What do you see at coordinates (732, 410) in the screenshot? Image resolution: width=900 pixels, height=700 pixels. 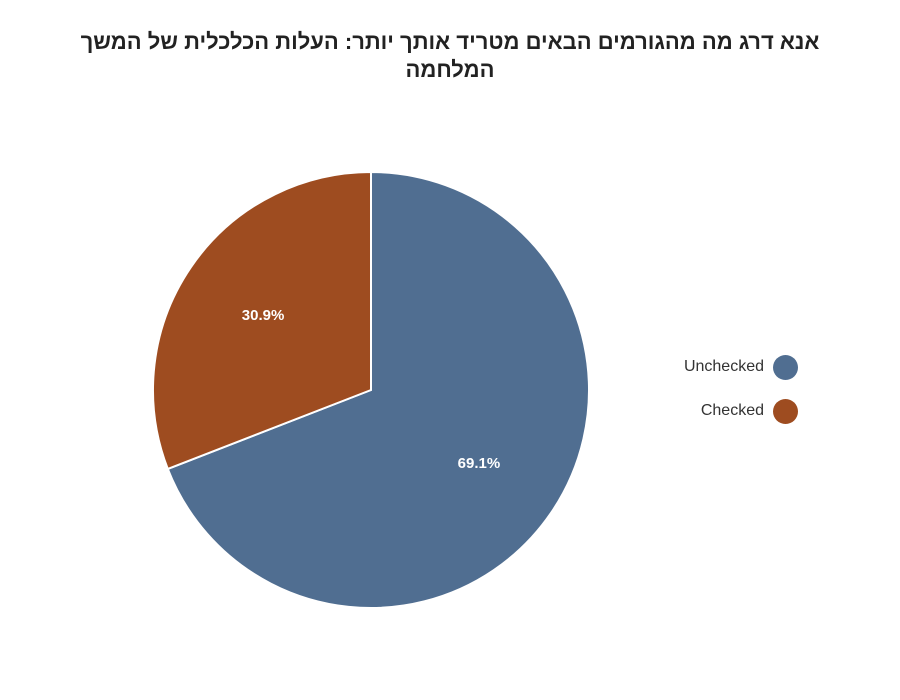 I see `legend-label: Checked` at bounding box center [732, 410].